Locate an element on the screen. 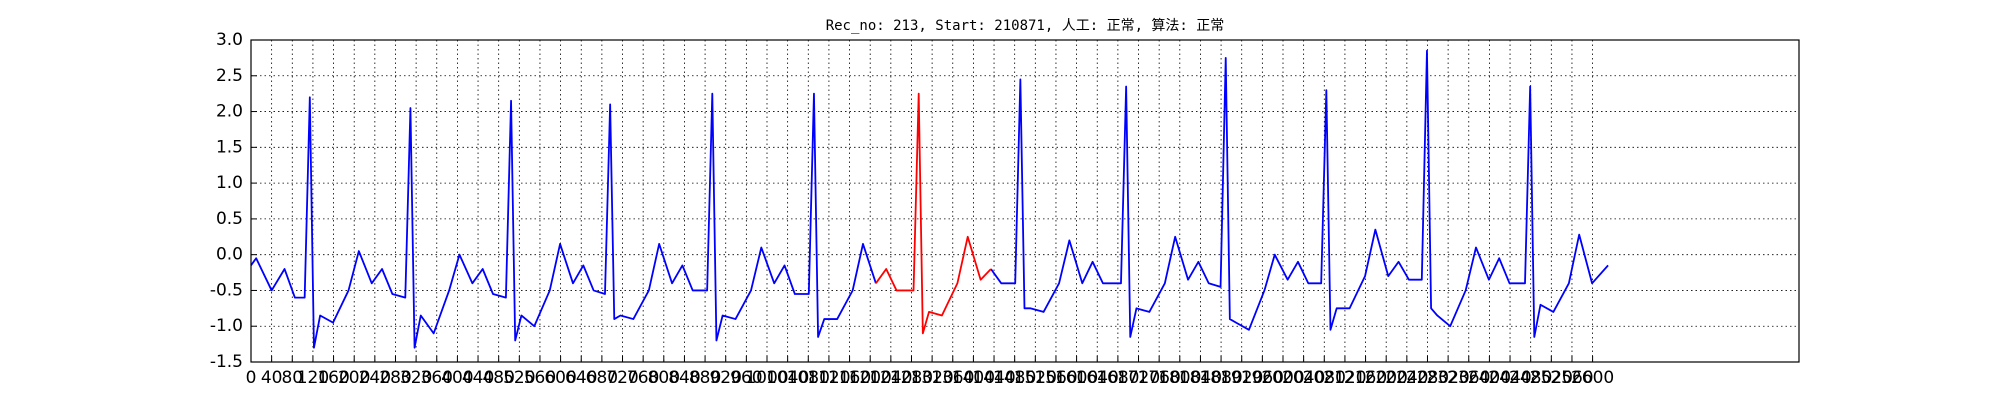  x-tick-label: 240 is located at coordinates (375, 378).